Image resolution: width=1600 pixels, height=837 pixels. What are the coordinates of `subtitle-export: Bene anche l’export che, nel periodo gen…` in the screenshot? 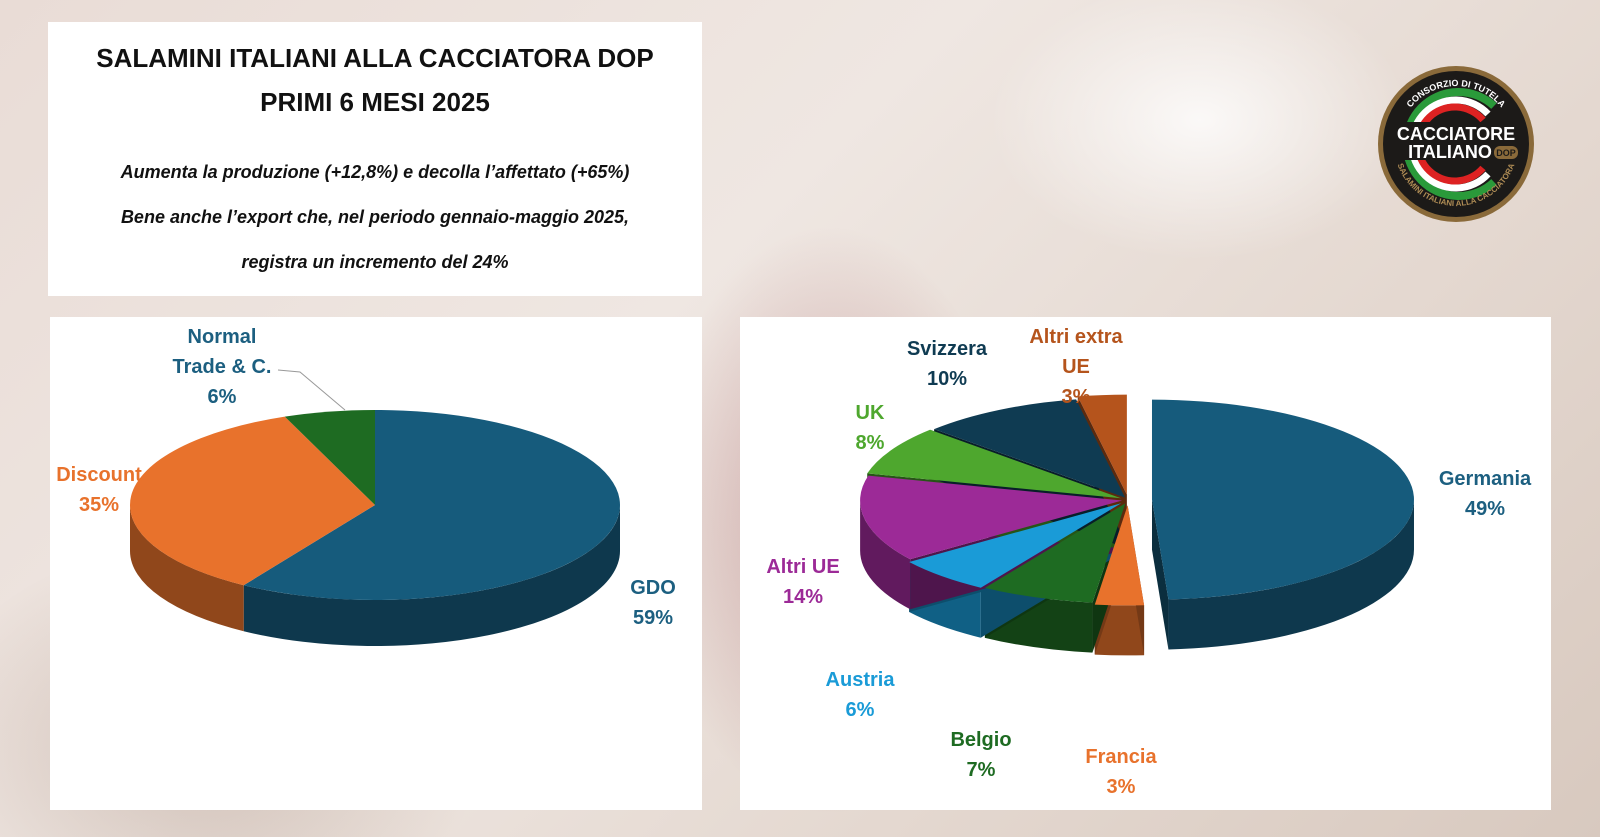 It's located at (375, 217).